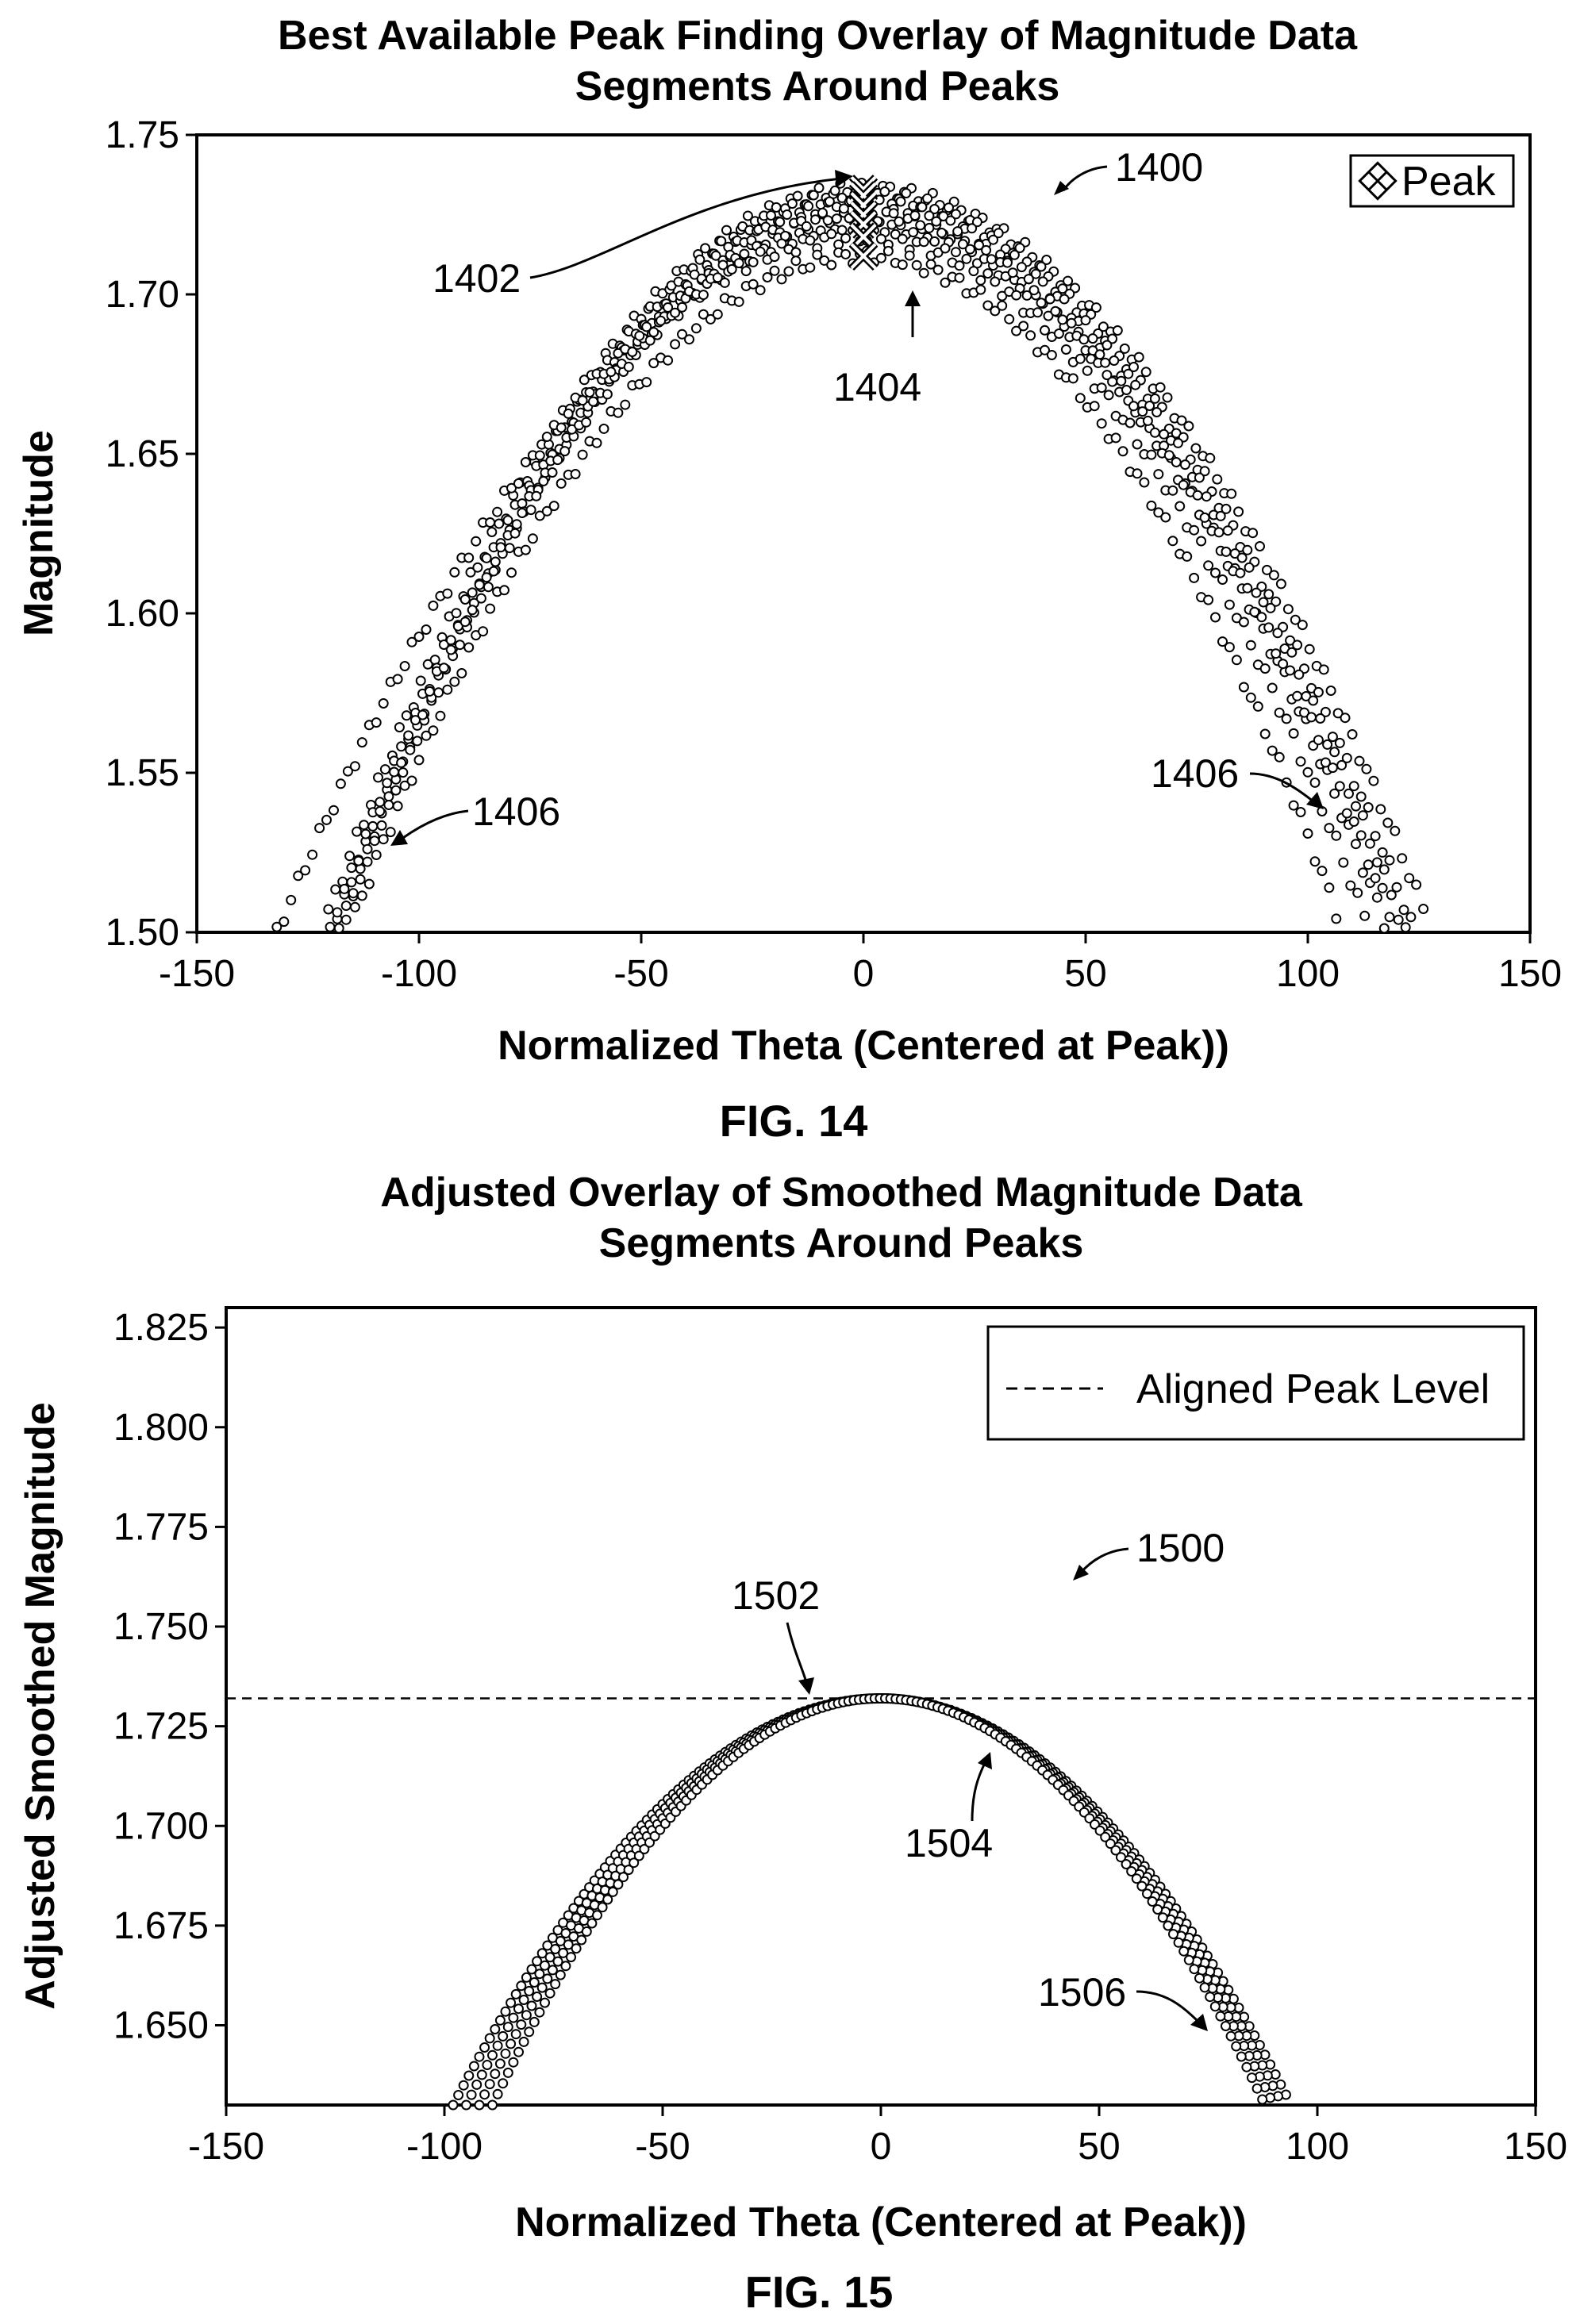 Image resolution: width=1584 pixels, height=2324 pixels. What do you see at coordinates (1308, 974) in the screenshot?
I see `x-tick-label: 100` at bounding box center [1308, 974].